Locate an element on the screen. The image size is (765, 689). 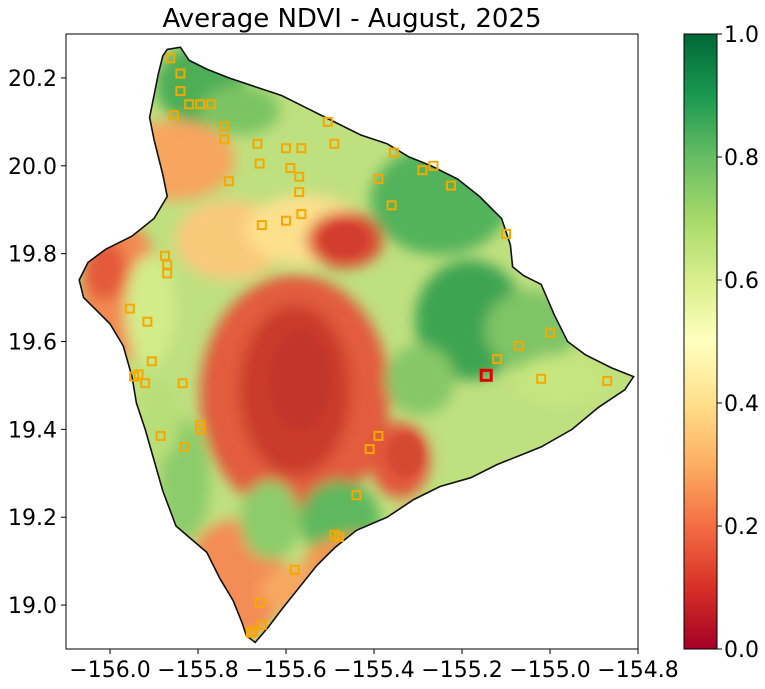
colorbar-tick-label: 0.4 is located at coordinates (741, 404).